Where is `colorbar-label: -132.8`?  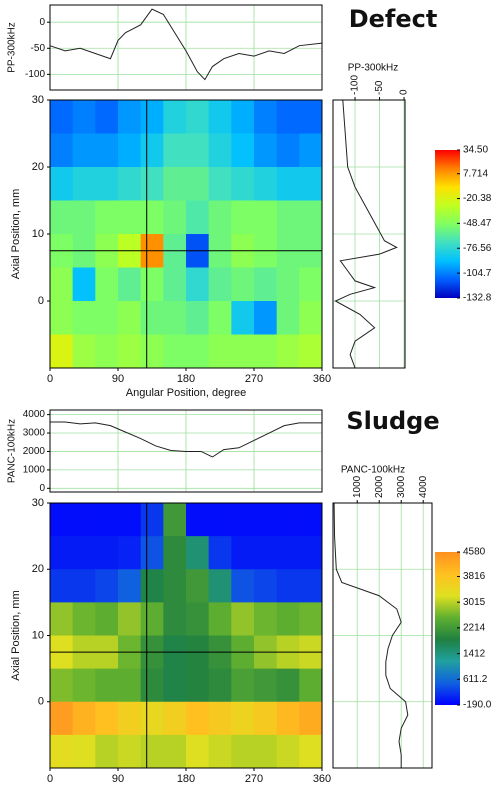 colorbar-label: -132.8 is located at coordinates (477, 298).